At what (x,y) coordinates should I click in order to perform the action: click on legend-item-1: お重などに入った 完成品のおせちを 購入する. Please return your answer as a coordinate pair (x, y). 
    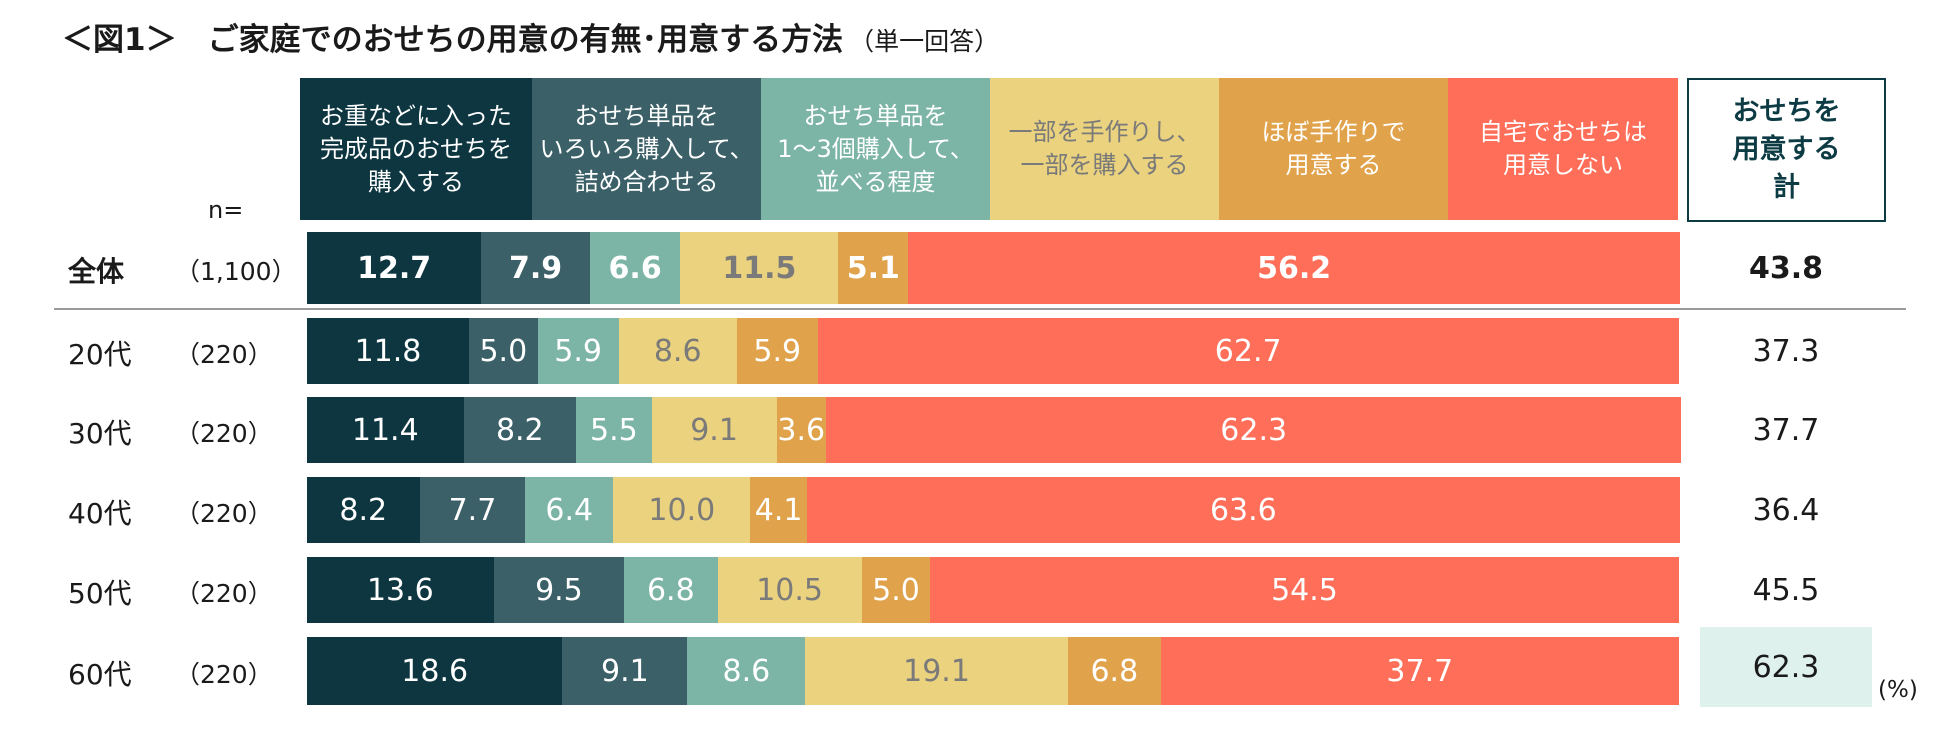
    Looking at the image, I should click on (416, 149).